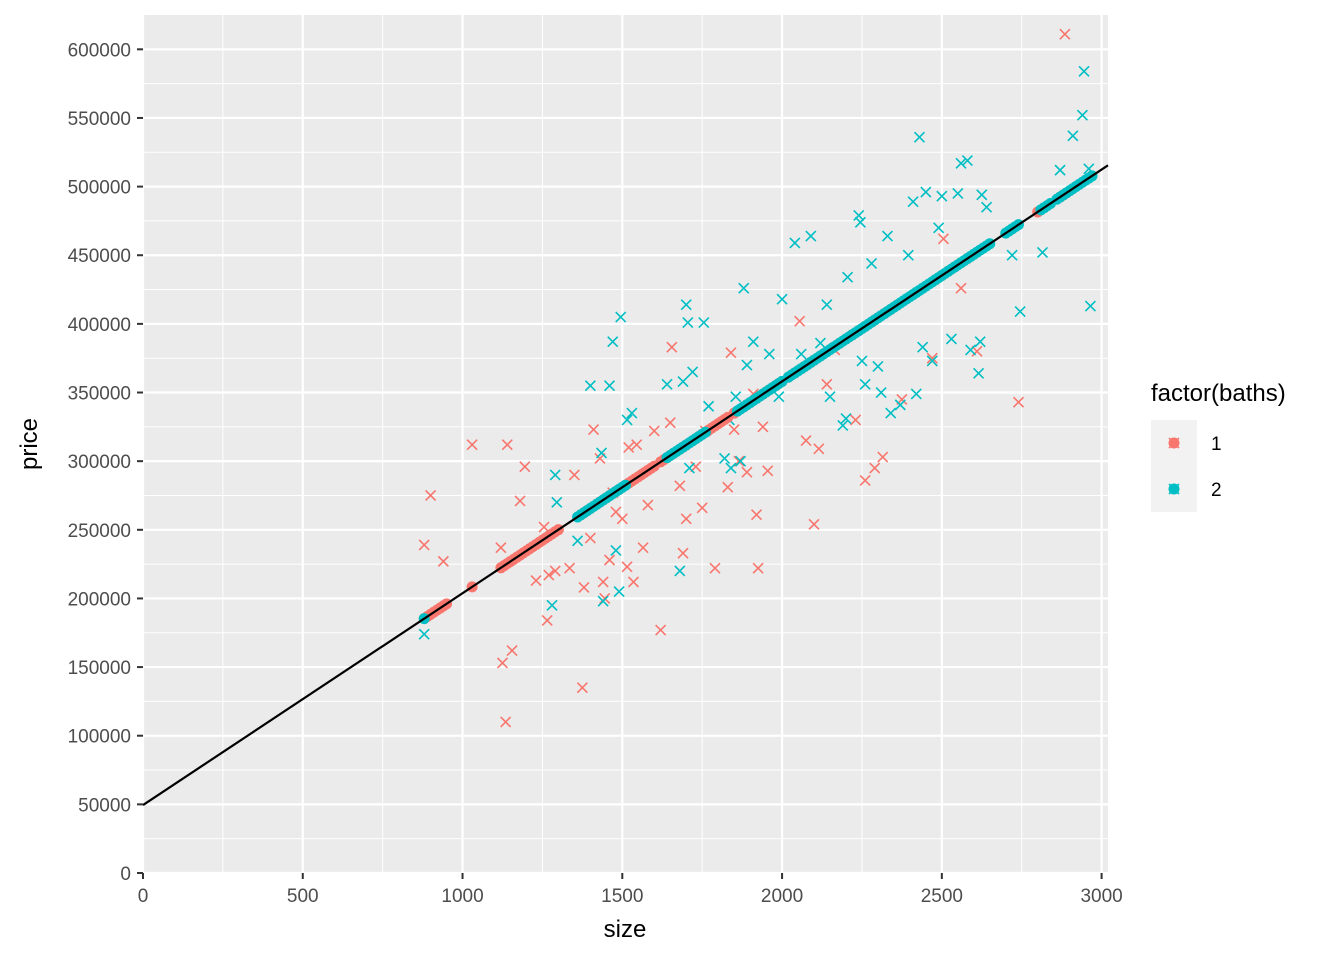  I want to click on y-axis-title: price, so click(29, 444).